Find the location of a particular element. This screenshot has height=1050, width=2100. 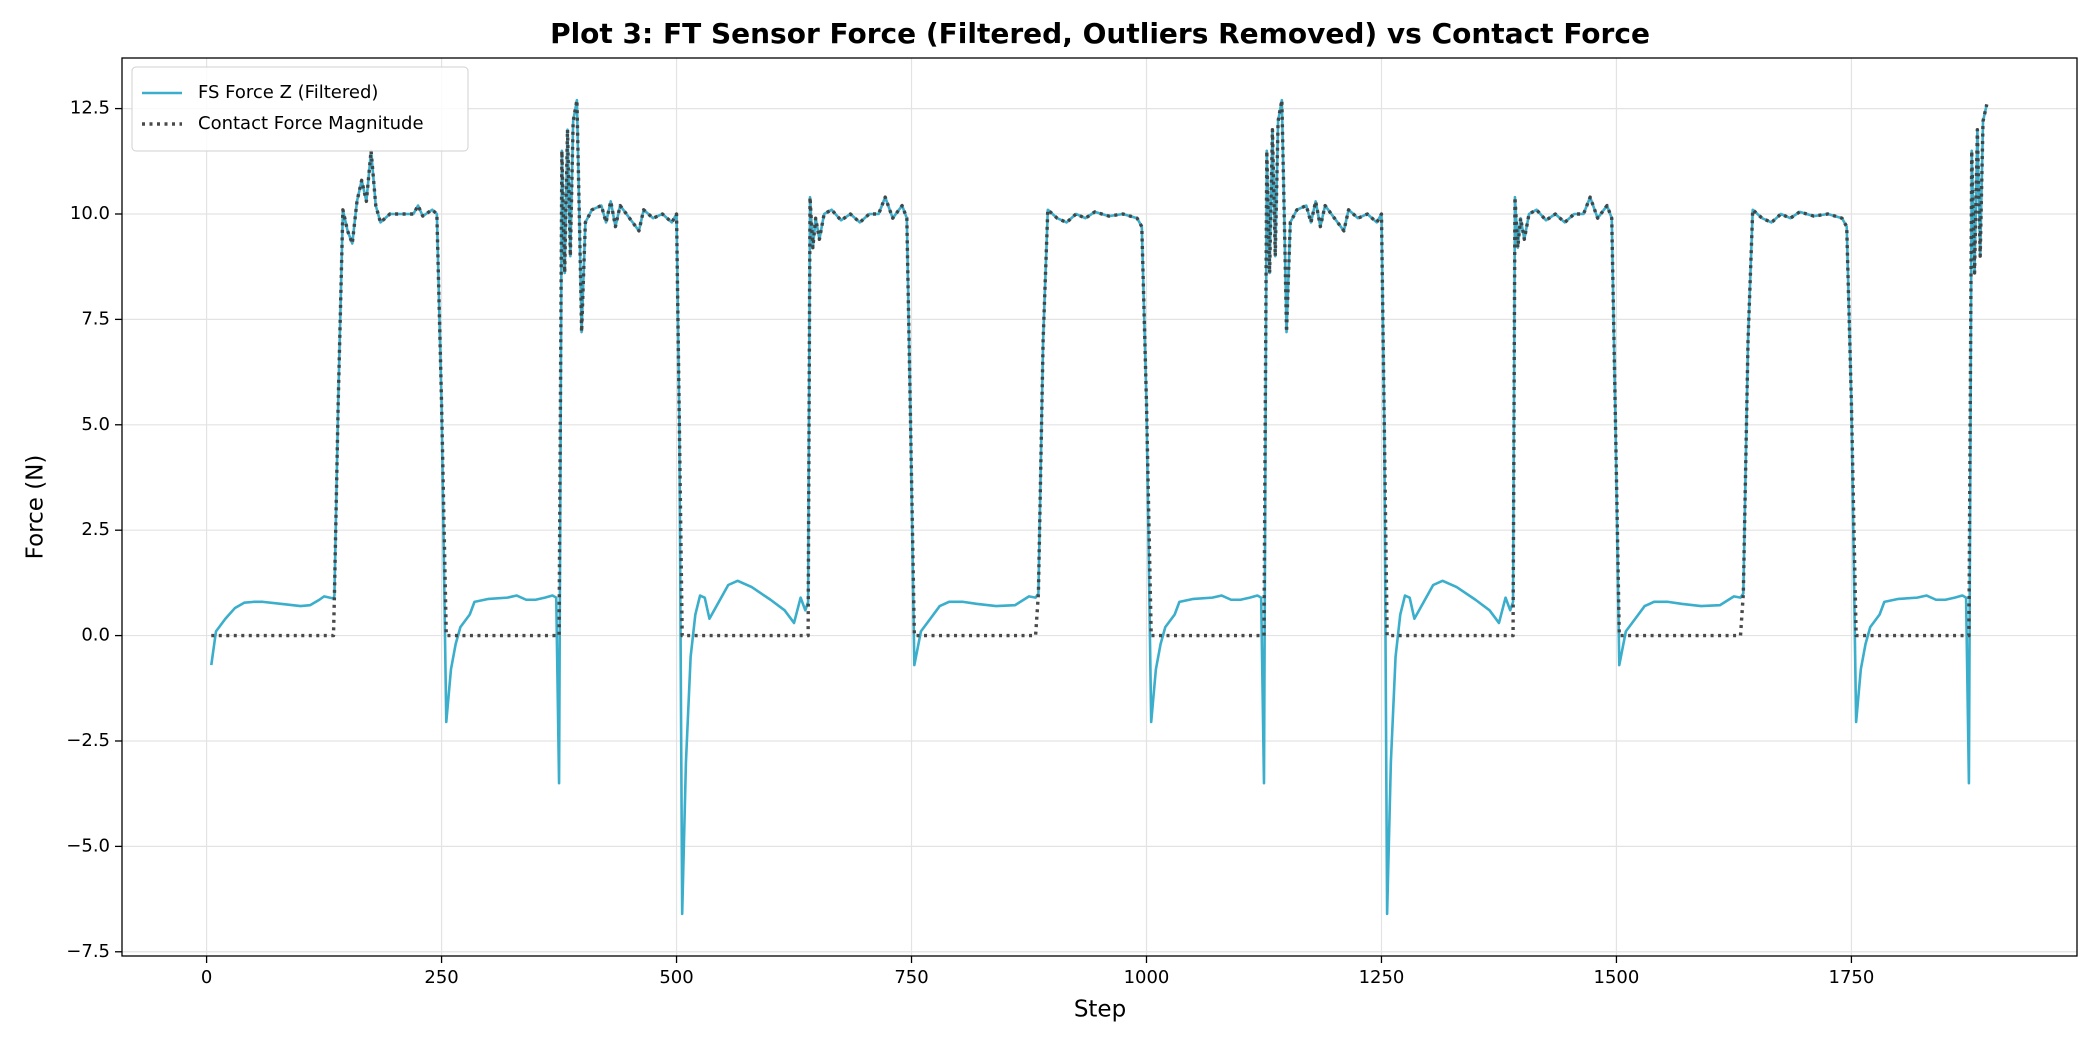

x-tick-label: 0 is located at coordinates (206, 977).